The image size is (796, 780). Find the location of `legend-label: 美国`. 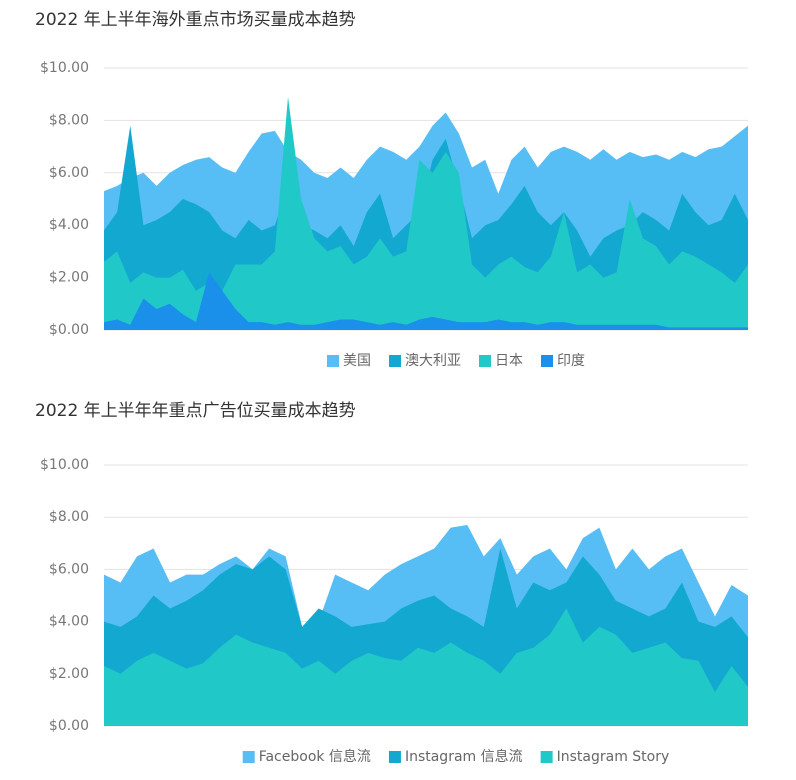

legend-label: 美国 is located at coordinates (357, 361).